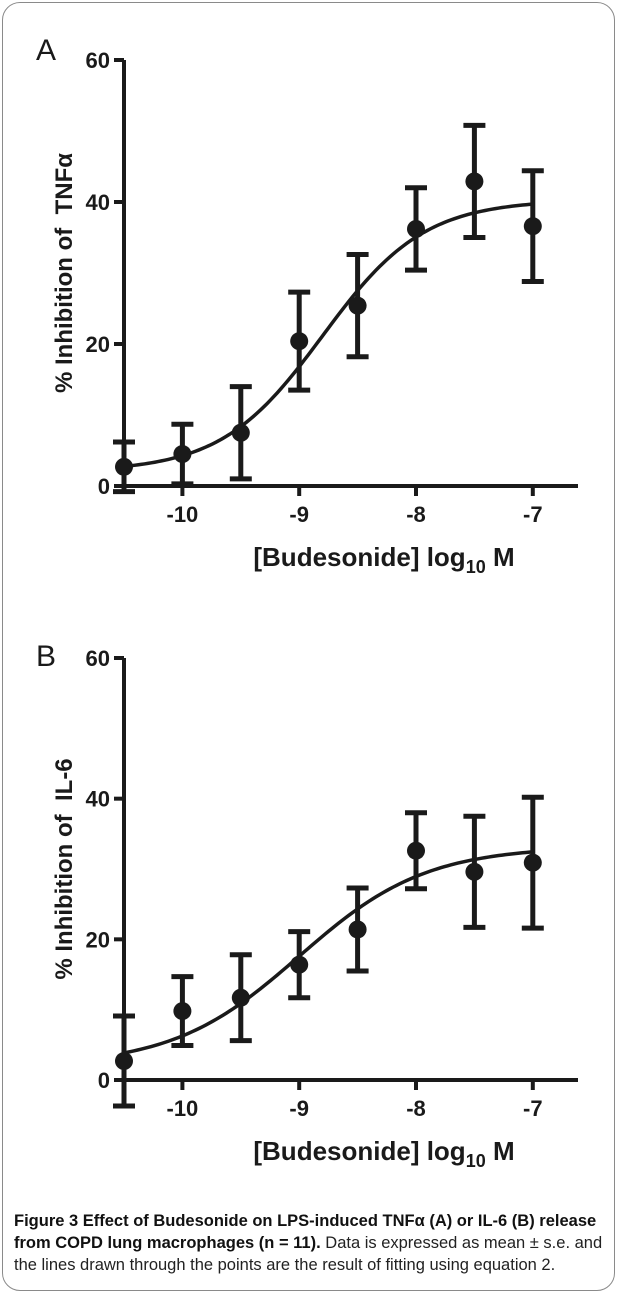 This screenshot has height=1296, width=621. What do you see at coordinates (500, 557) in the screenshot?
I see `chart-a-x-axis-label-unit: M` at bounding box center [500, 557].